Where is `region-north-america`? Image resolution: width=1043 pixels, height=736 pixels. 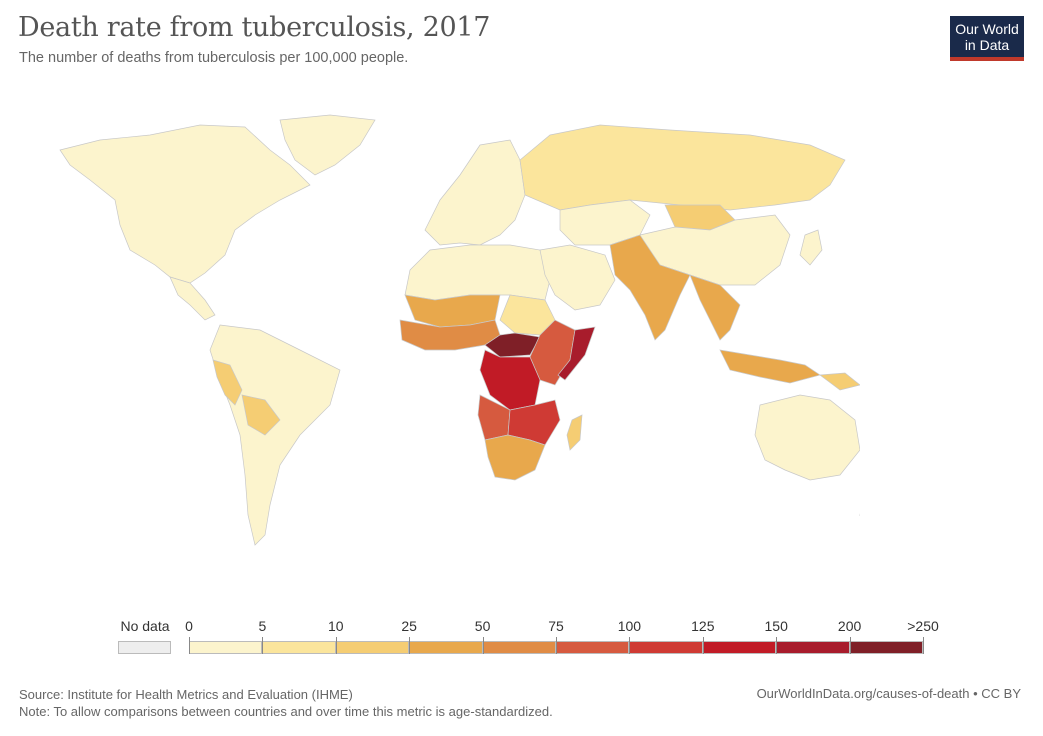
region-north-america is located at coordinates (185, 204).